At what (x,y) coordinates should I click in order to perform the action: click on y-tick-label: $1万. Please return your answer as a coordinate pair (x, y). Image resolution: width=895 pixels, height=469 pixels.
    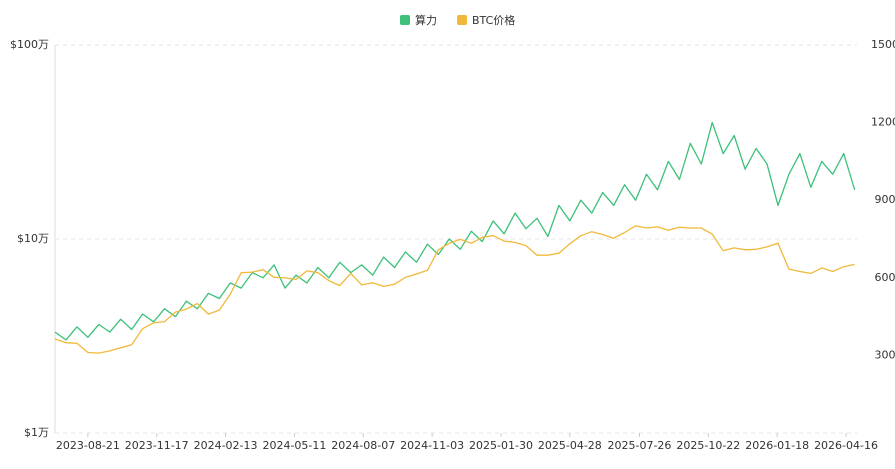
    Looking at the image, I should click on (36, 432).